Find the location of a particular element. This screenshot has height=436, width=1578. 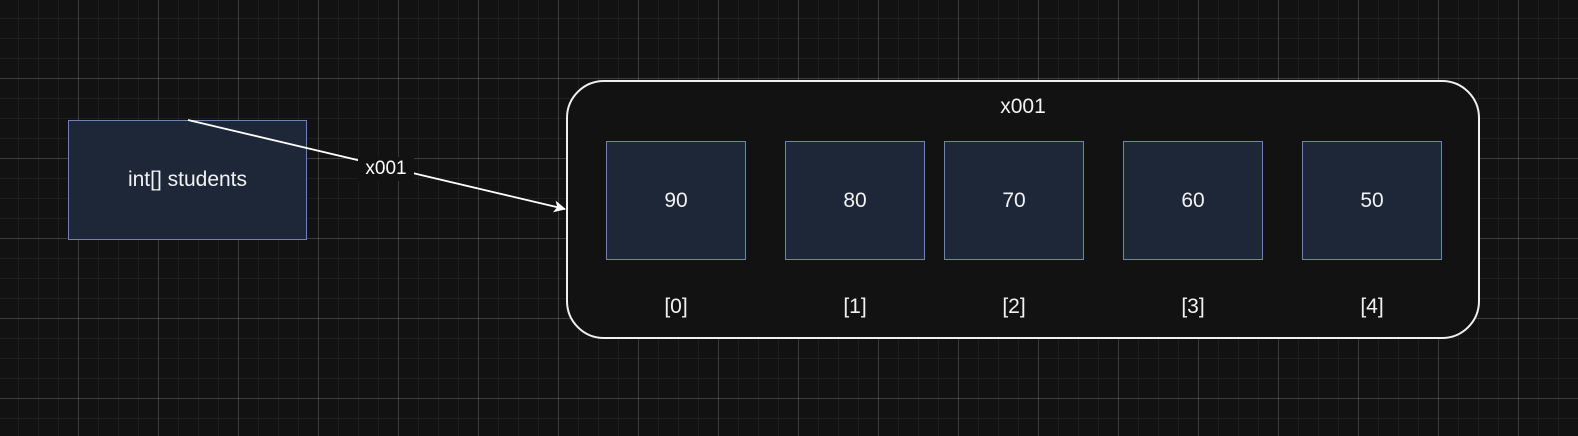

array-cell-value: 60 is located at coordinates (1193, 200).